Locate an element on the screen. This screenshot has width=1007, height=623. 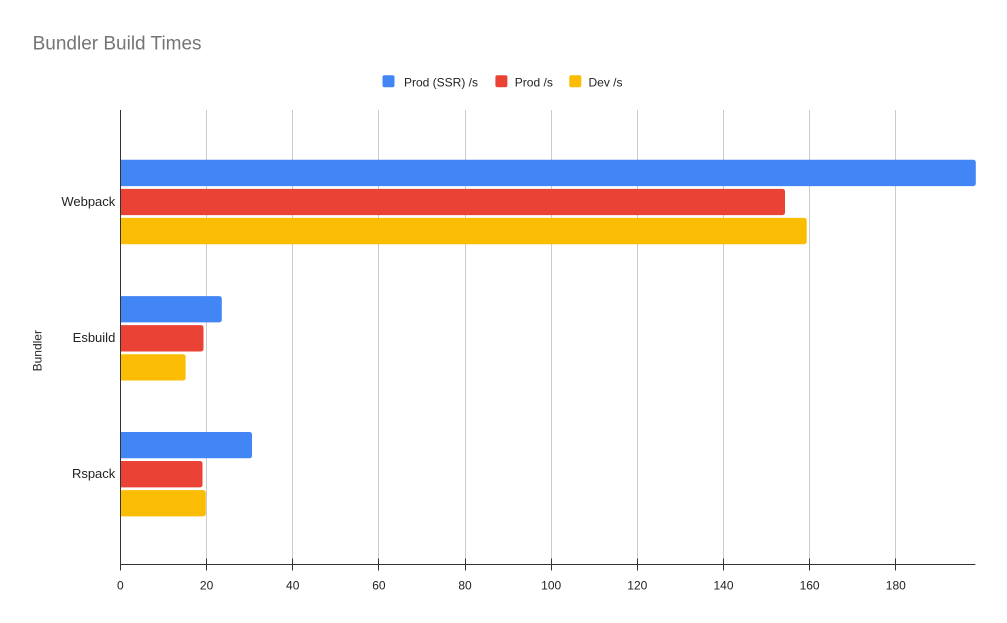
svg-text: 160 is located at coordinates (810, 586).